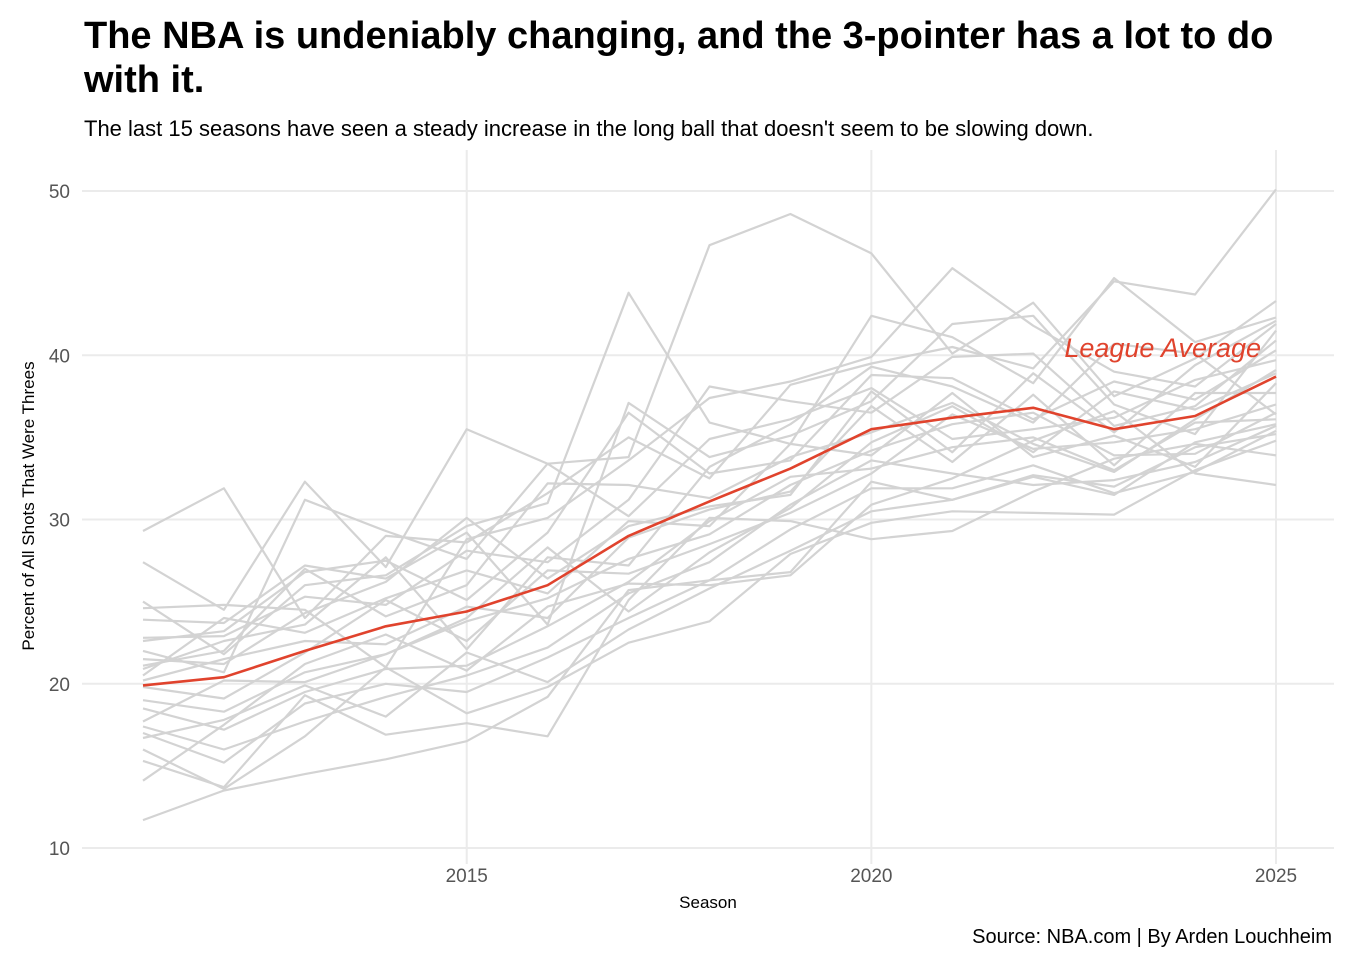  What do you see at coordinates (467, 876) in the screenshot?
I see `x-tick-label: 2015` at bounding box center [467, 876].